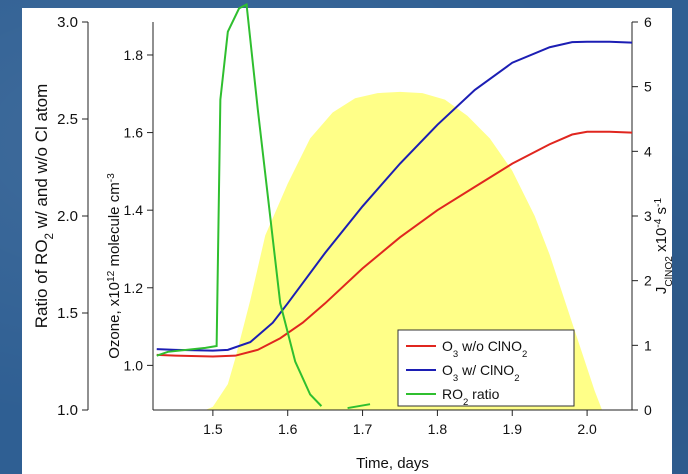 The image size is (688, 474). I want to click on ozone-axis-label-part: Ozone, x10, so click(114, 320).